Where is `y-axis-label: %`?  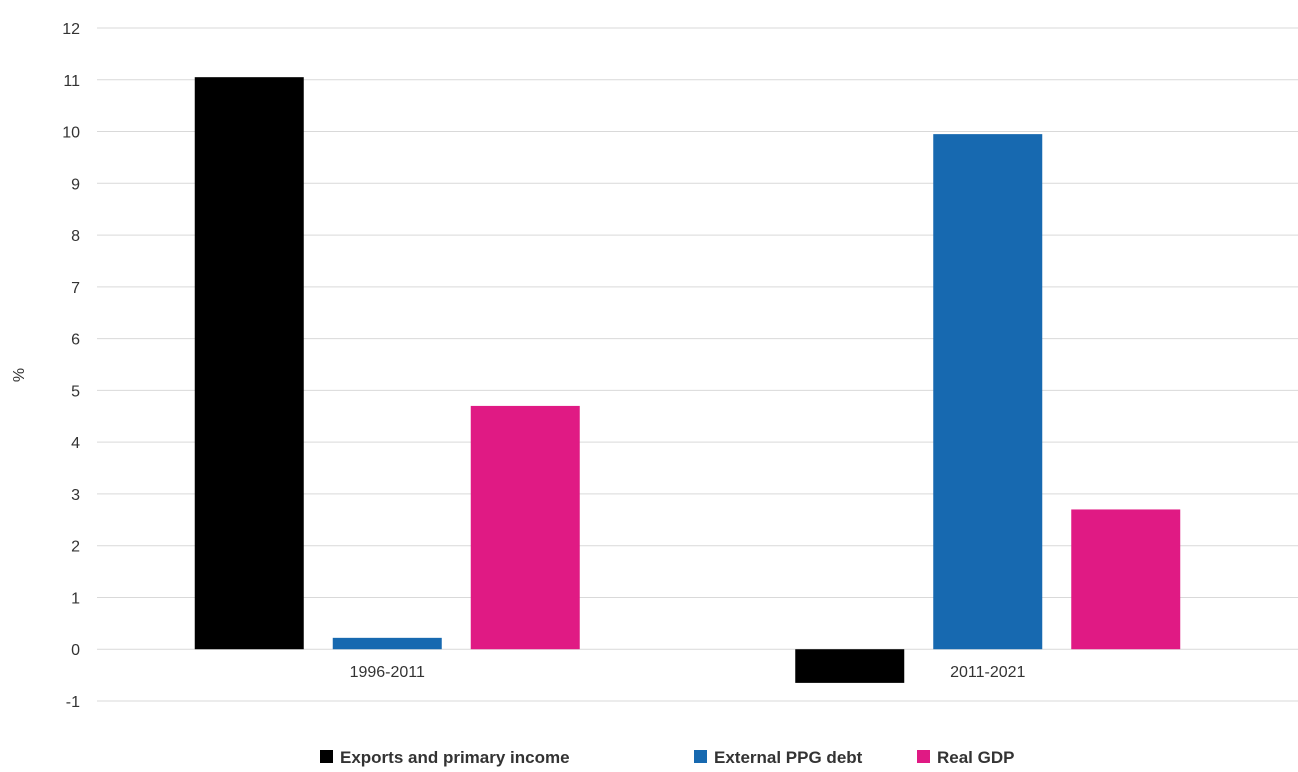 y-axis-label: % is located at coordinates (19, 375).